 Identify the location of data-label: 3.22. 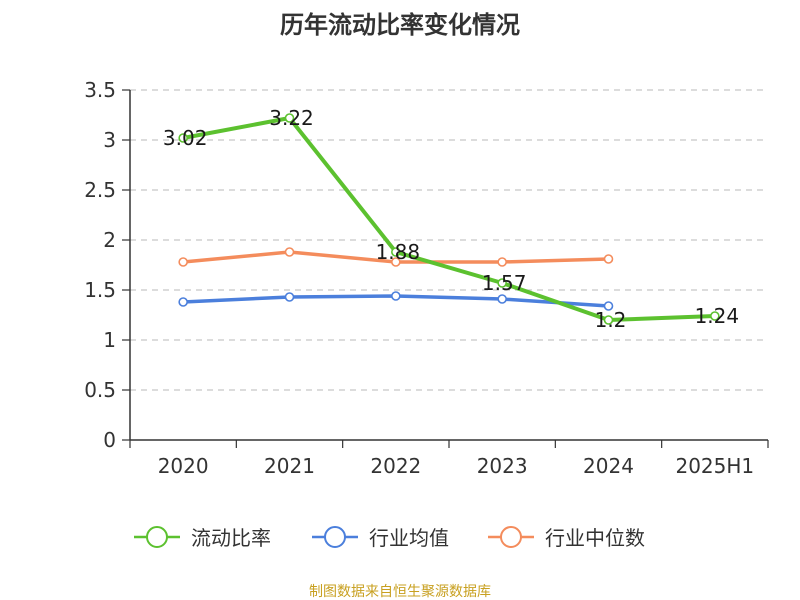
(291, 118).